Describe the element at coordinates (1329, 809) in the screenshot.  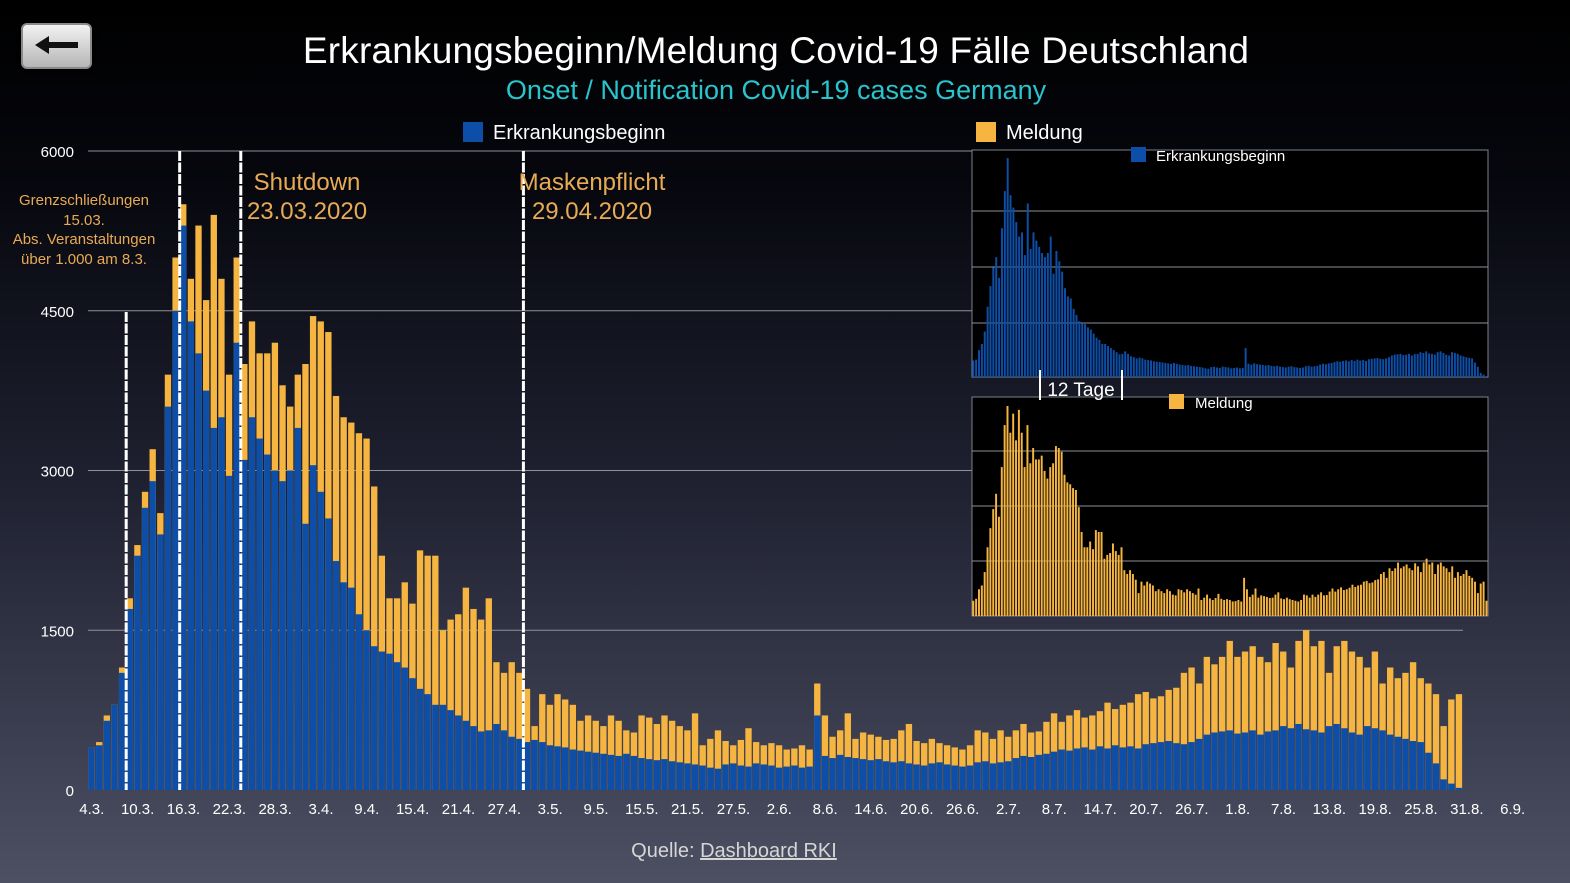
I see `x-tick-label-27: 13.8.` at that location.